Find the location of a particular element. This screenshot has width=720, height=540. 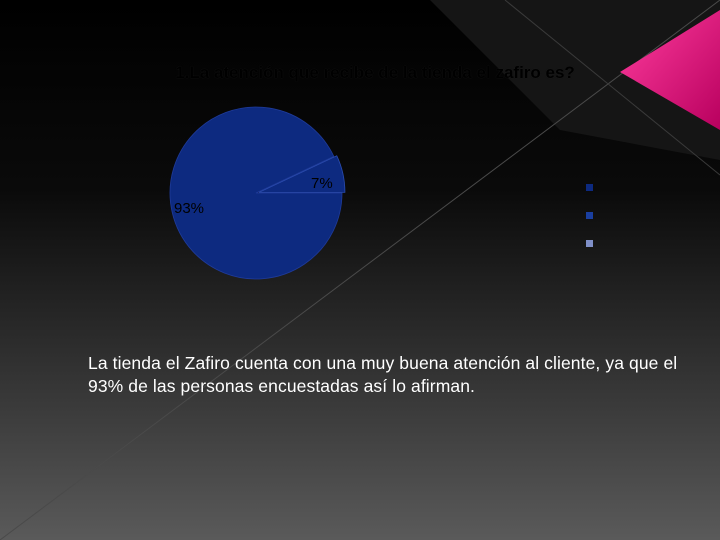

pink-accent-triangle is located at coordinates (670, 70).